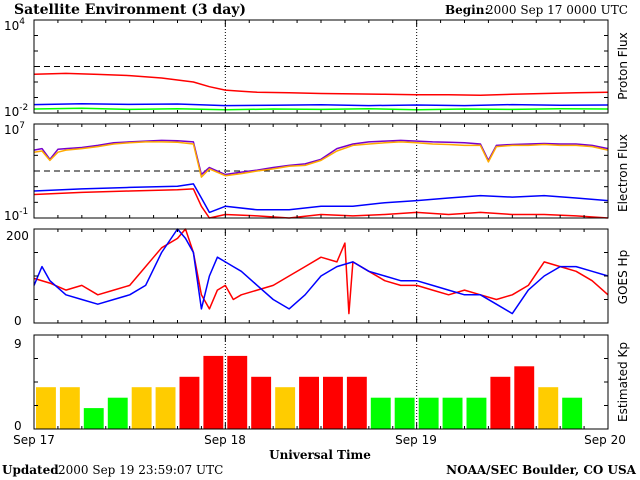  Describe the element at coordinates (623, 65) in the screenshot. I see `proton-flux-ylabel: Proton Flux` at that location.